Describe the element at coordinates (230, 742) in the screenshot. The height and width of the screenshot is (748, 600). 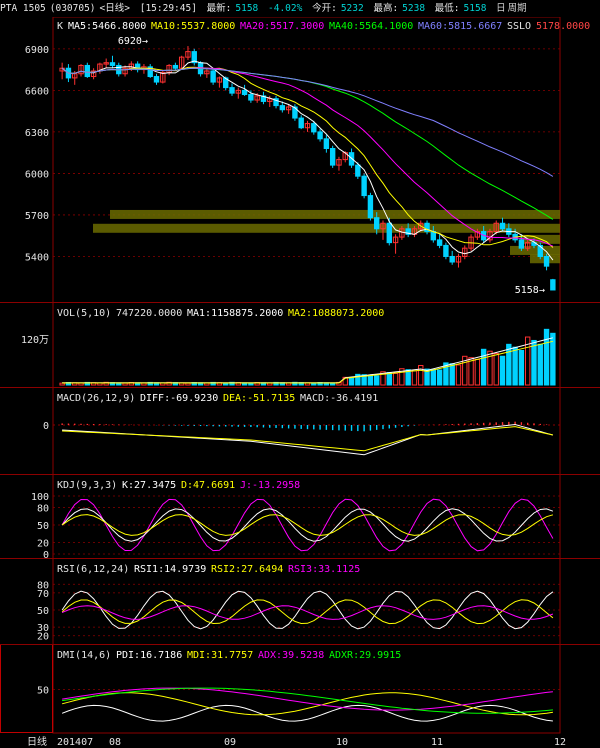
I see `x-tick-label: 09` at that location.